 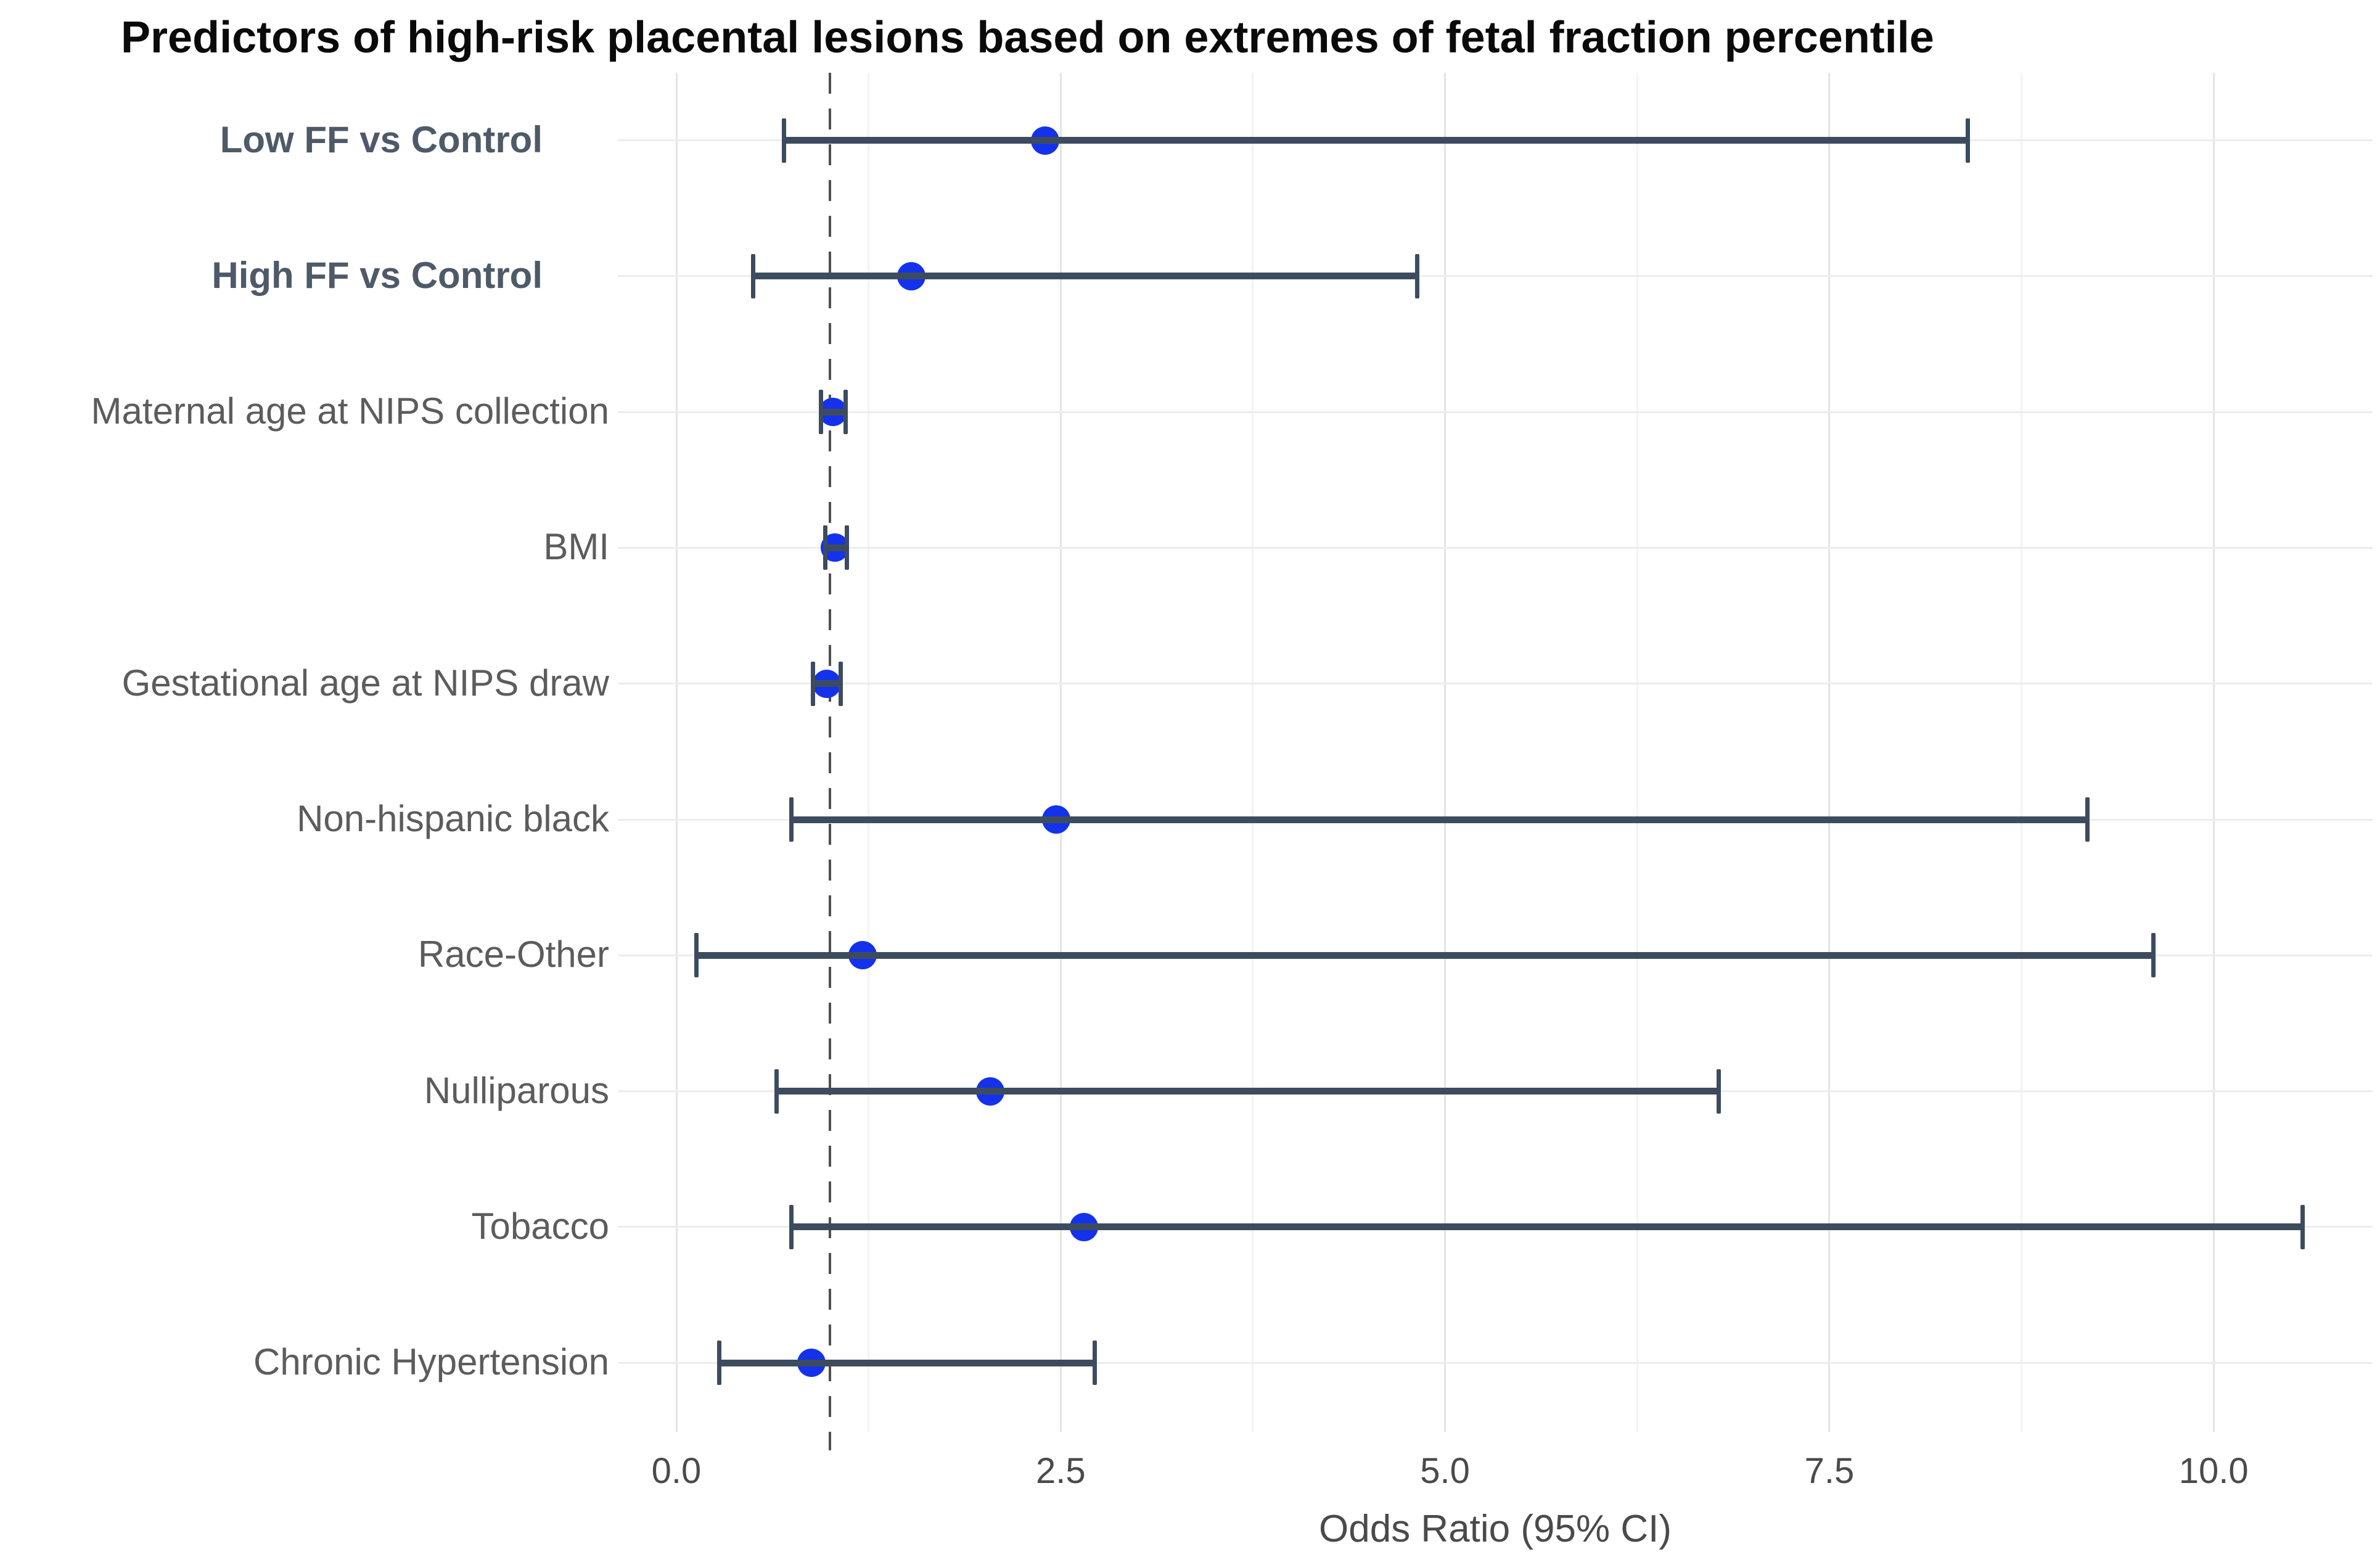 I want to click on row-label: Tobacco, so click(x=540, y=1226).